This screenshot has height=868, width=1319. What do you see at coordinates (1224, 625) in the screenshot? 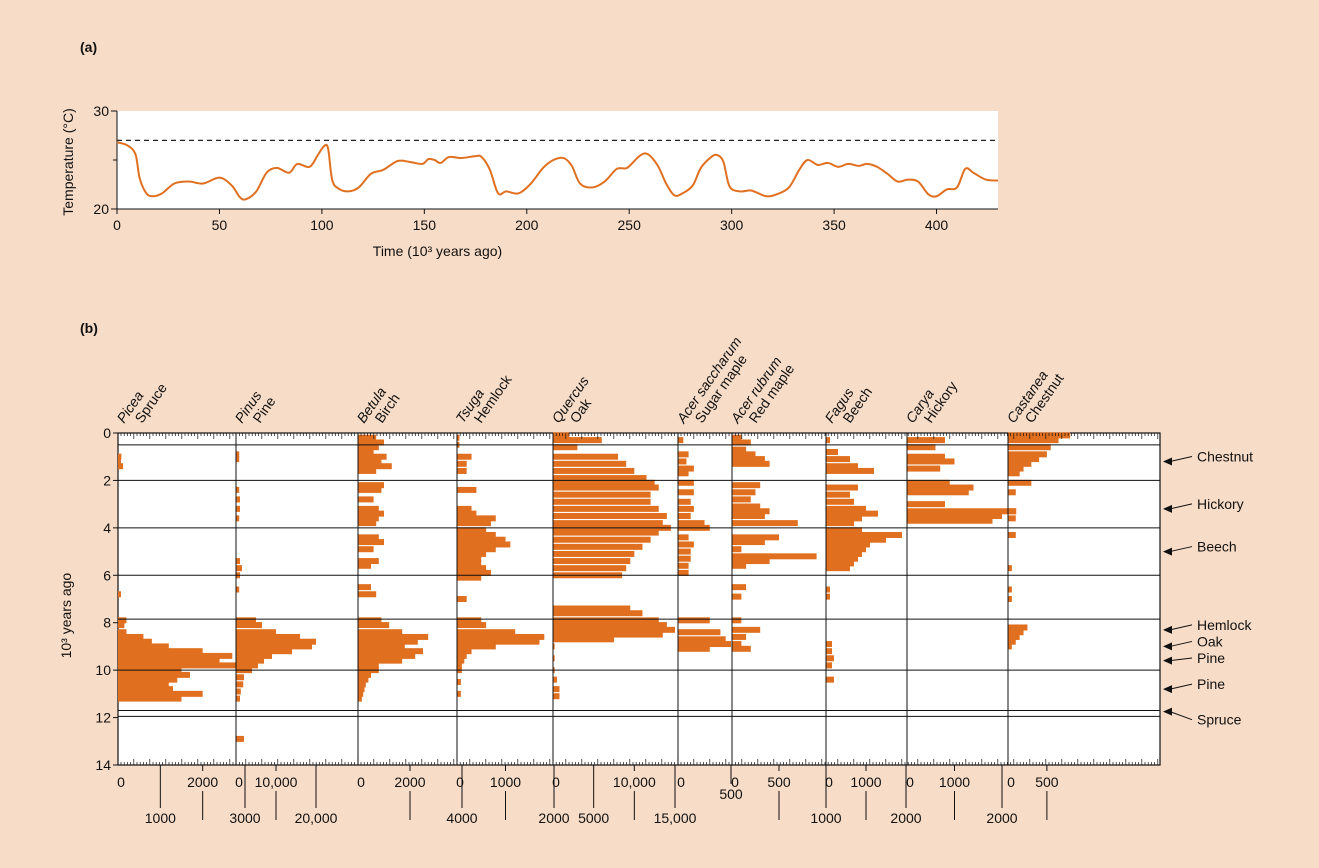
I see `annotation-label: Hemlock` at bounding box center [1224, 625].